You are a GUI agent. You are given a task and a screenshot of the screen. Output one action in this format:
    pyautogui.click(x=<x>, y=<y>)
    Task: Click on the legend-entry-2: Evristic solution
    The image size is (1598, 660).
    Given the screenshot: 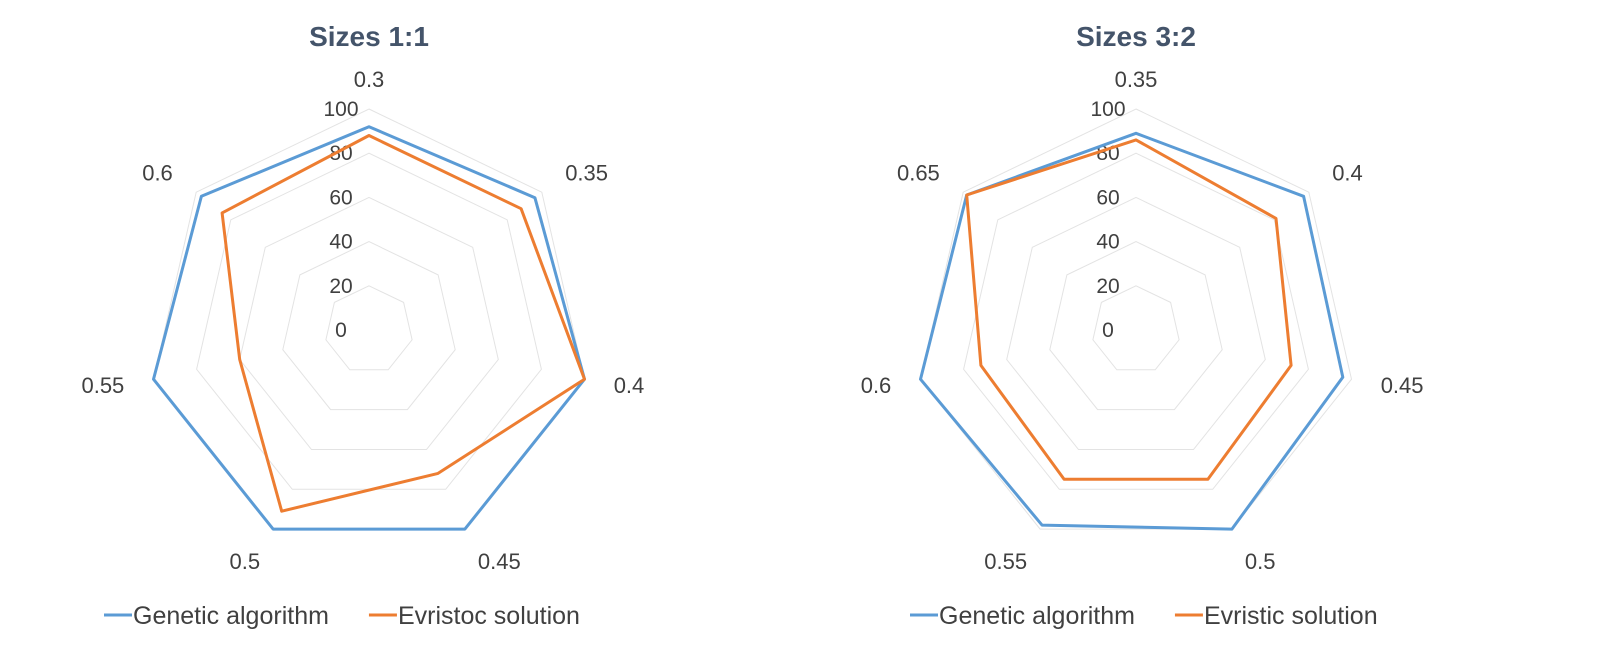 What is the action you would take?
    pyautogui.click(x=1276, y=616)
    